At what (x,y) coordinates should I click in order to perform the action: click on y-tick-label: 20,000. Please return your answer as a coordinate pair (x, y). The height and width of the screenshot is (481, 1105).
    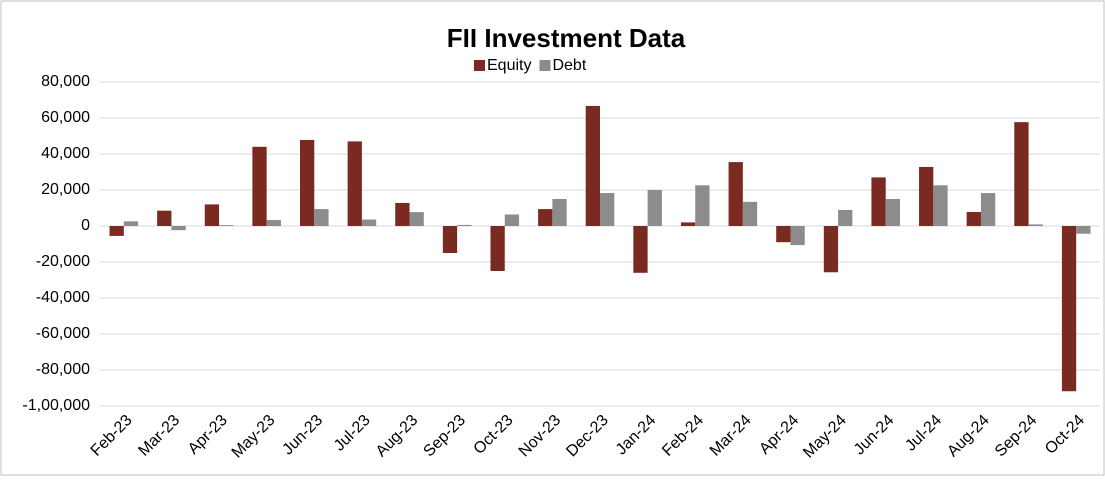
    Looking at the image, I should click on (65, 189).